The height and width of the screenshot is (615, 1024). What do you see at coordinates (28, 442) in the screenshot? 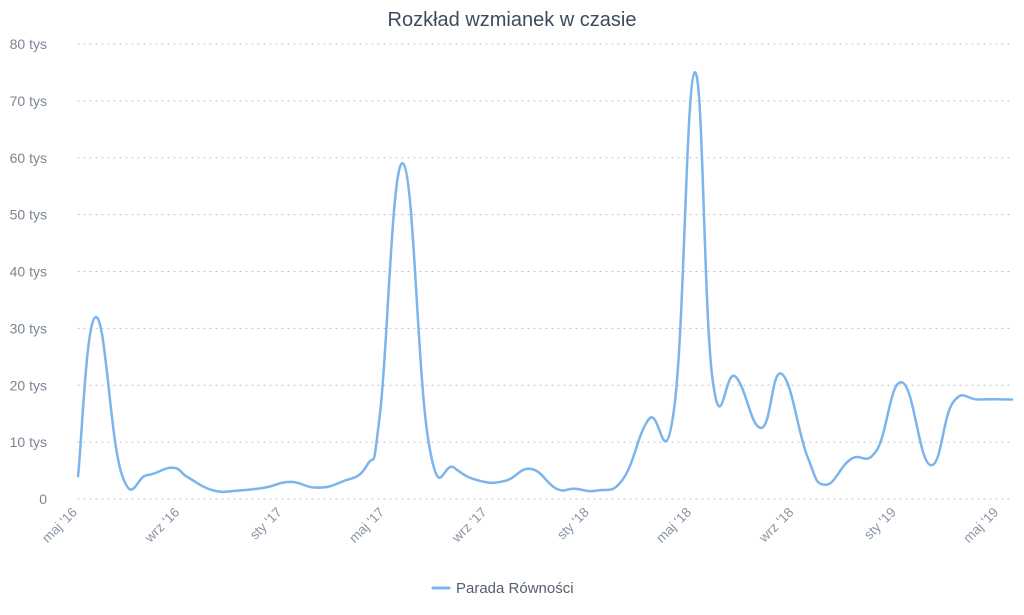
I see `y-tick-label: 10 tys` at bounding box center [28, 442].